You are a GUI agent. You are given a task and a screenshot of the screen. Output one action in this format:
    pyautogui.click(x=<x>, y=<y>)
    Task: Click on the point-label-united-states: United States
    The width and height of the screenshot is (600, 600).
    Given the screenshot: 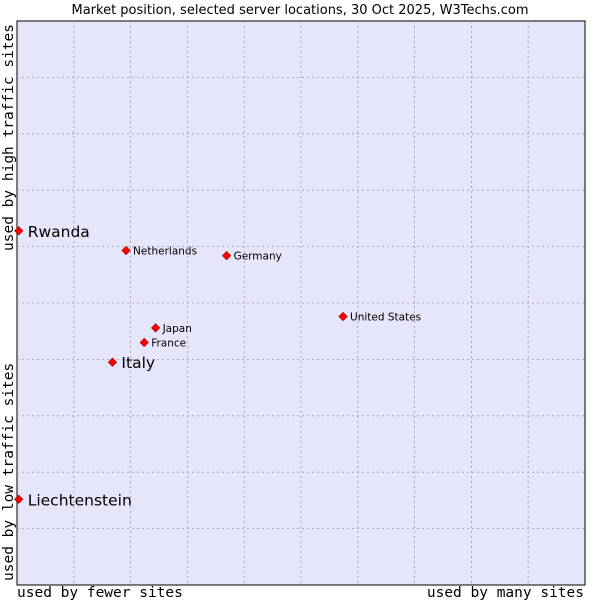 What is the action you would take?
    pyautogui.click(x=385, y=318)
    